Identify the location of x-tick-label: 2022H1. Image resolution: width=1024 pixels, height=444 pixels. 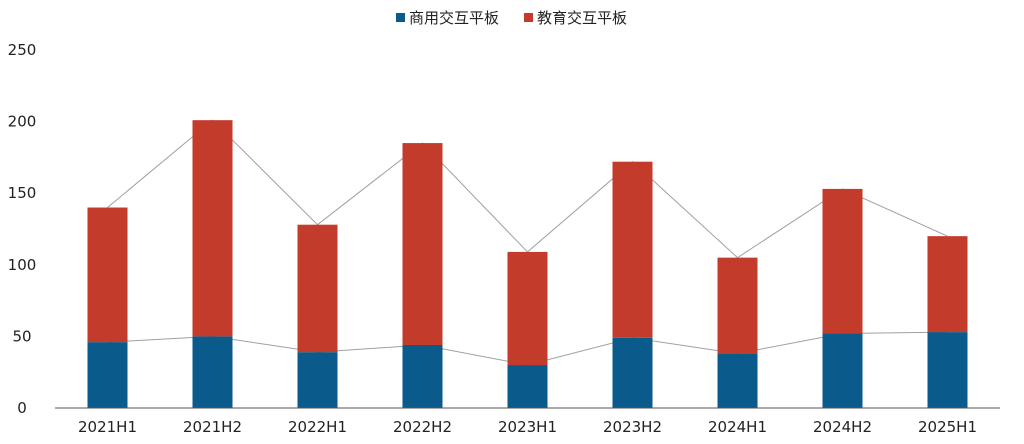
(317, 427).